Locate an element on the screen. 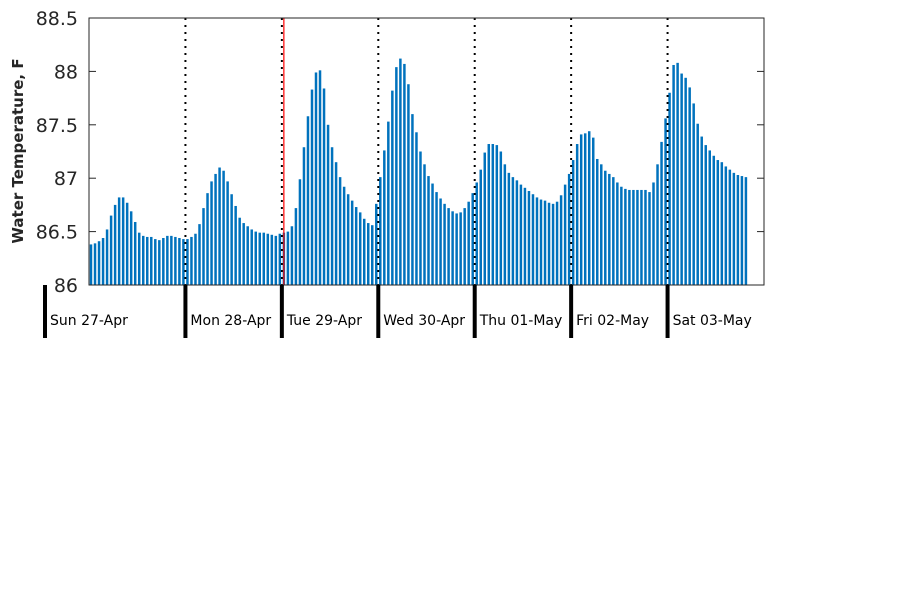 Image resolution: width=900 pixels, height=604 pixels. day-label: Tue 29-Apr is located at coordinates (324, 321).